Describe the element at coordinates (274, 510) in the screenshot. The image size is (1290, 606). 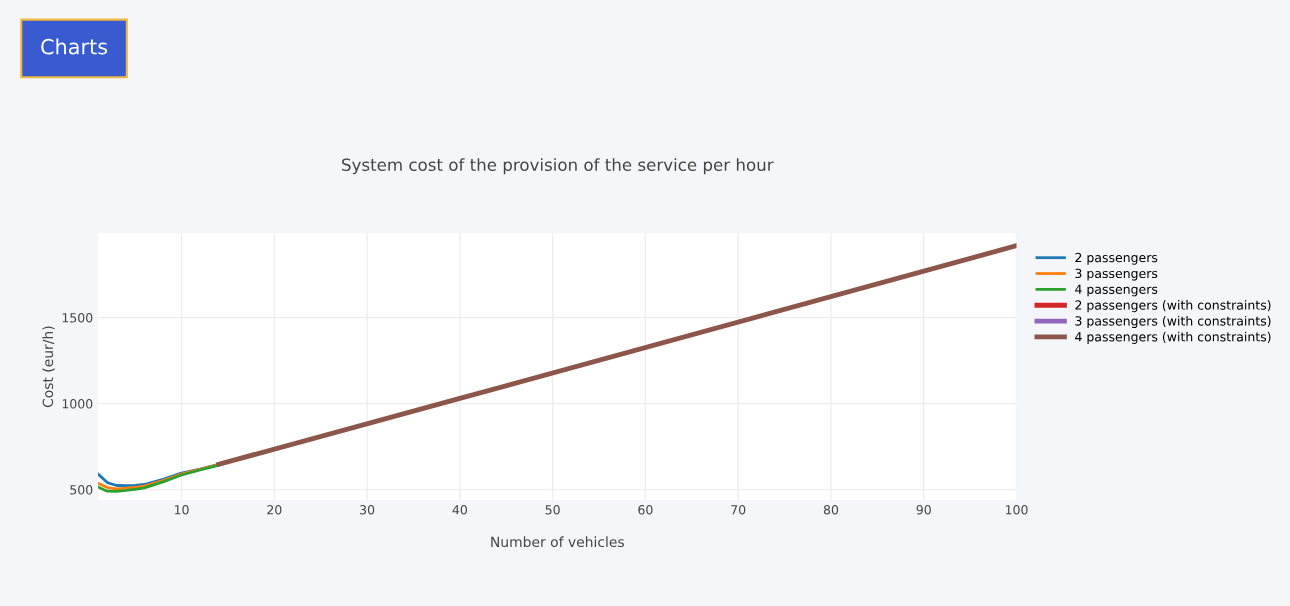
I see `x-tick-label: 20` at that location.